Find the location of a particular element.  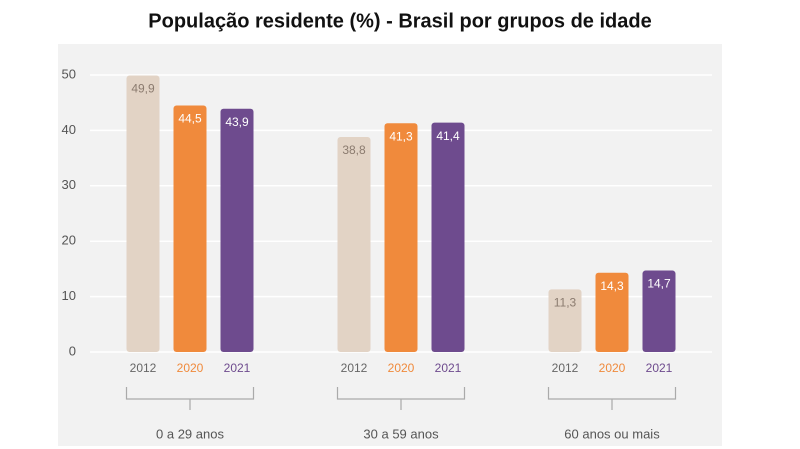

value-label: 11,3 is located at coordinates (565, 303).